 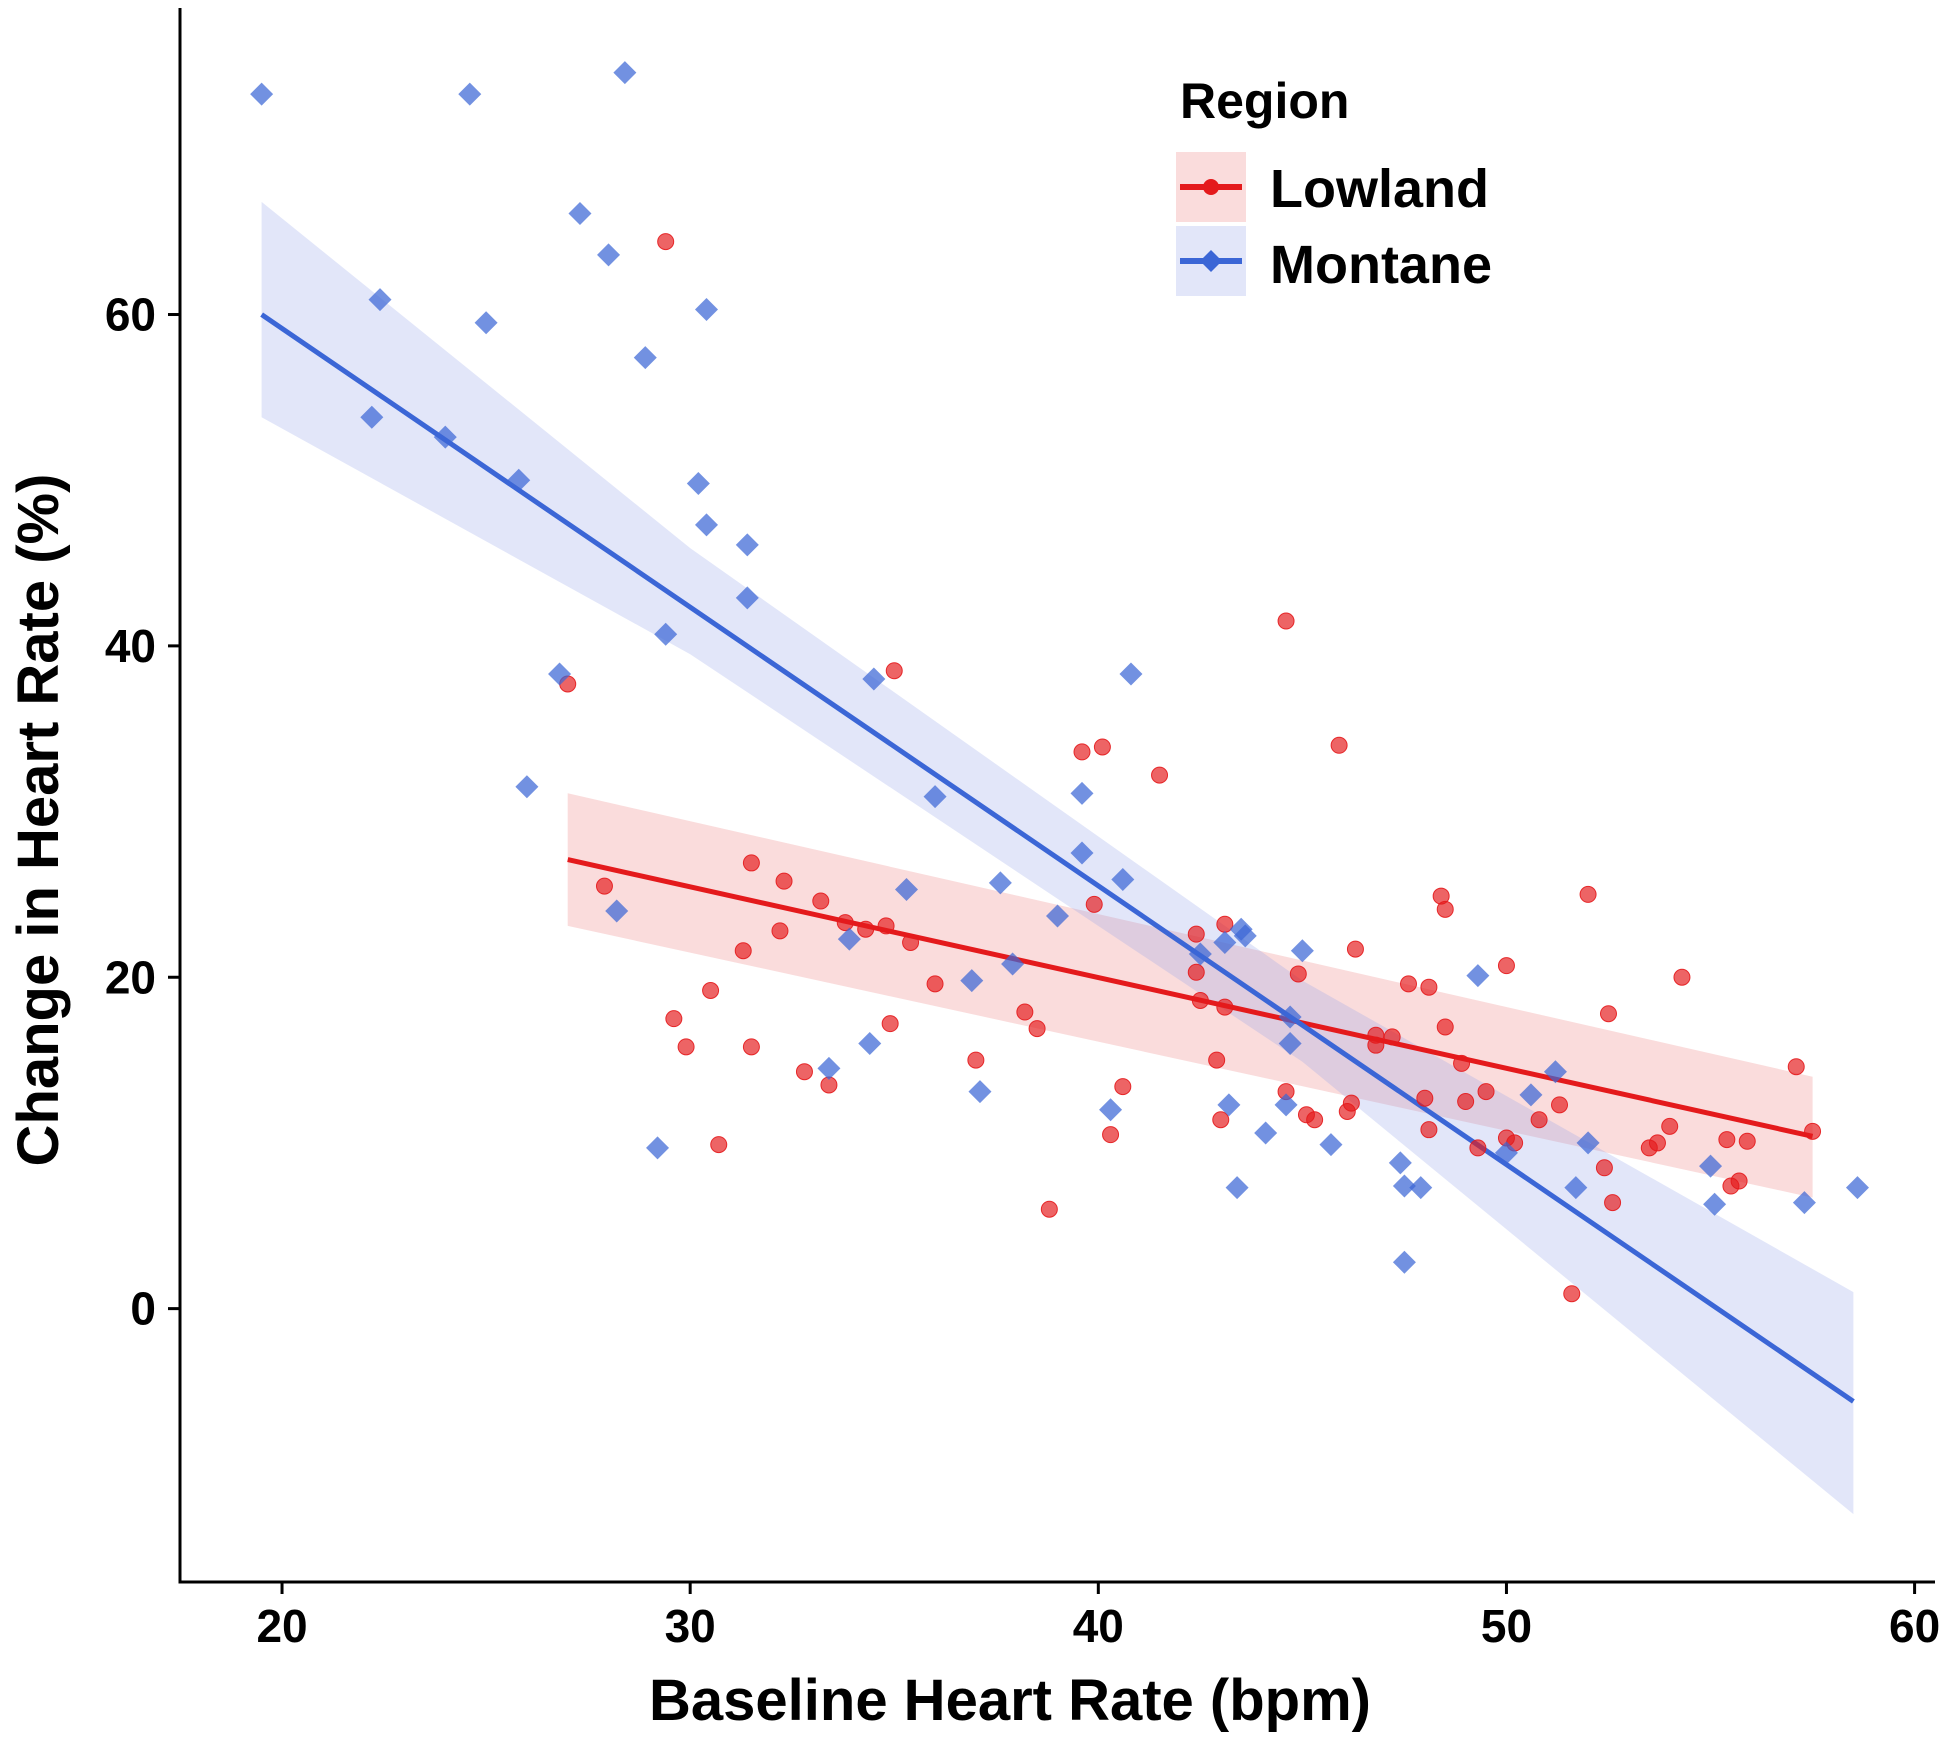 I want to click on y-tick-label: 0, so click(x=143, y=1309).